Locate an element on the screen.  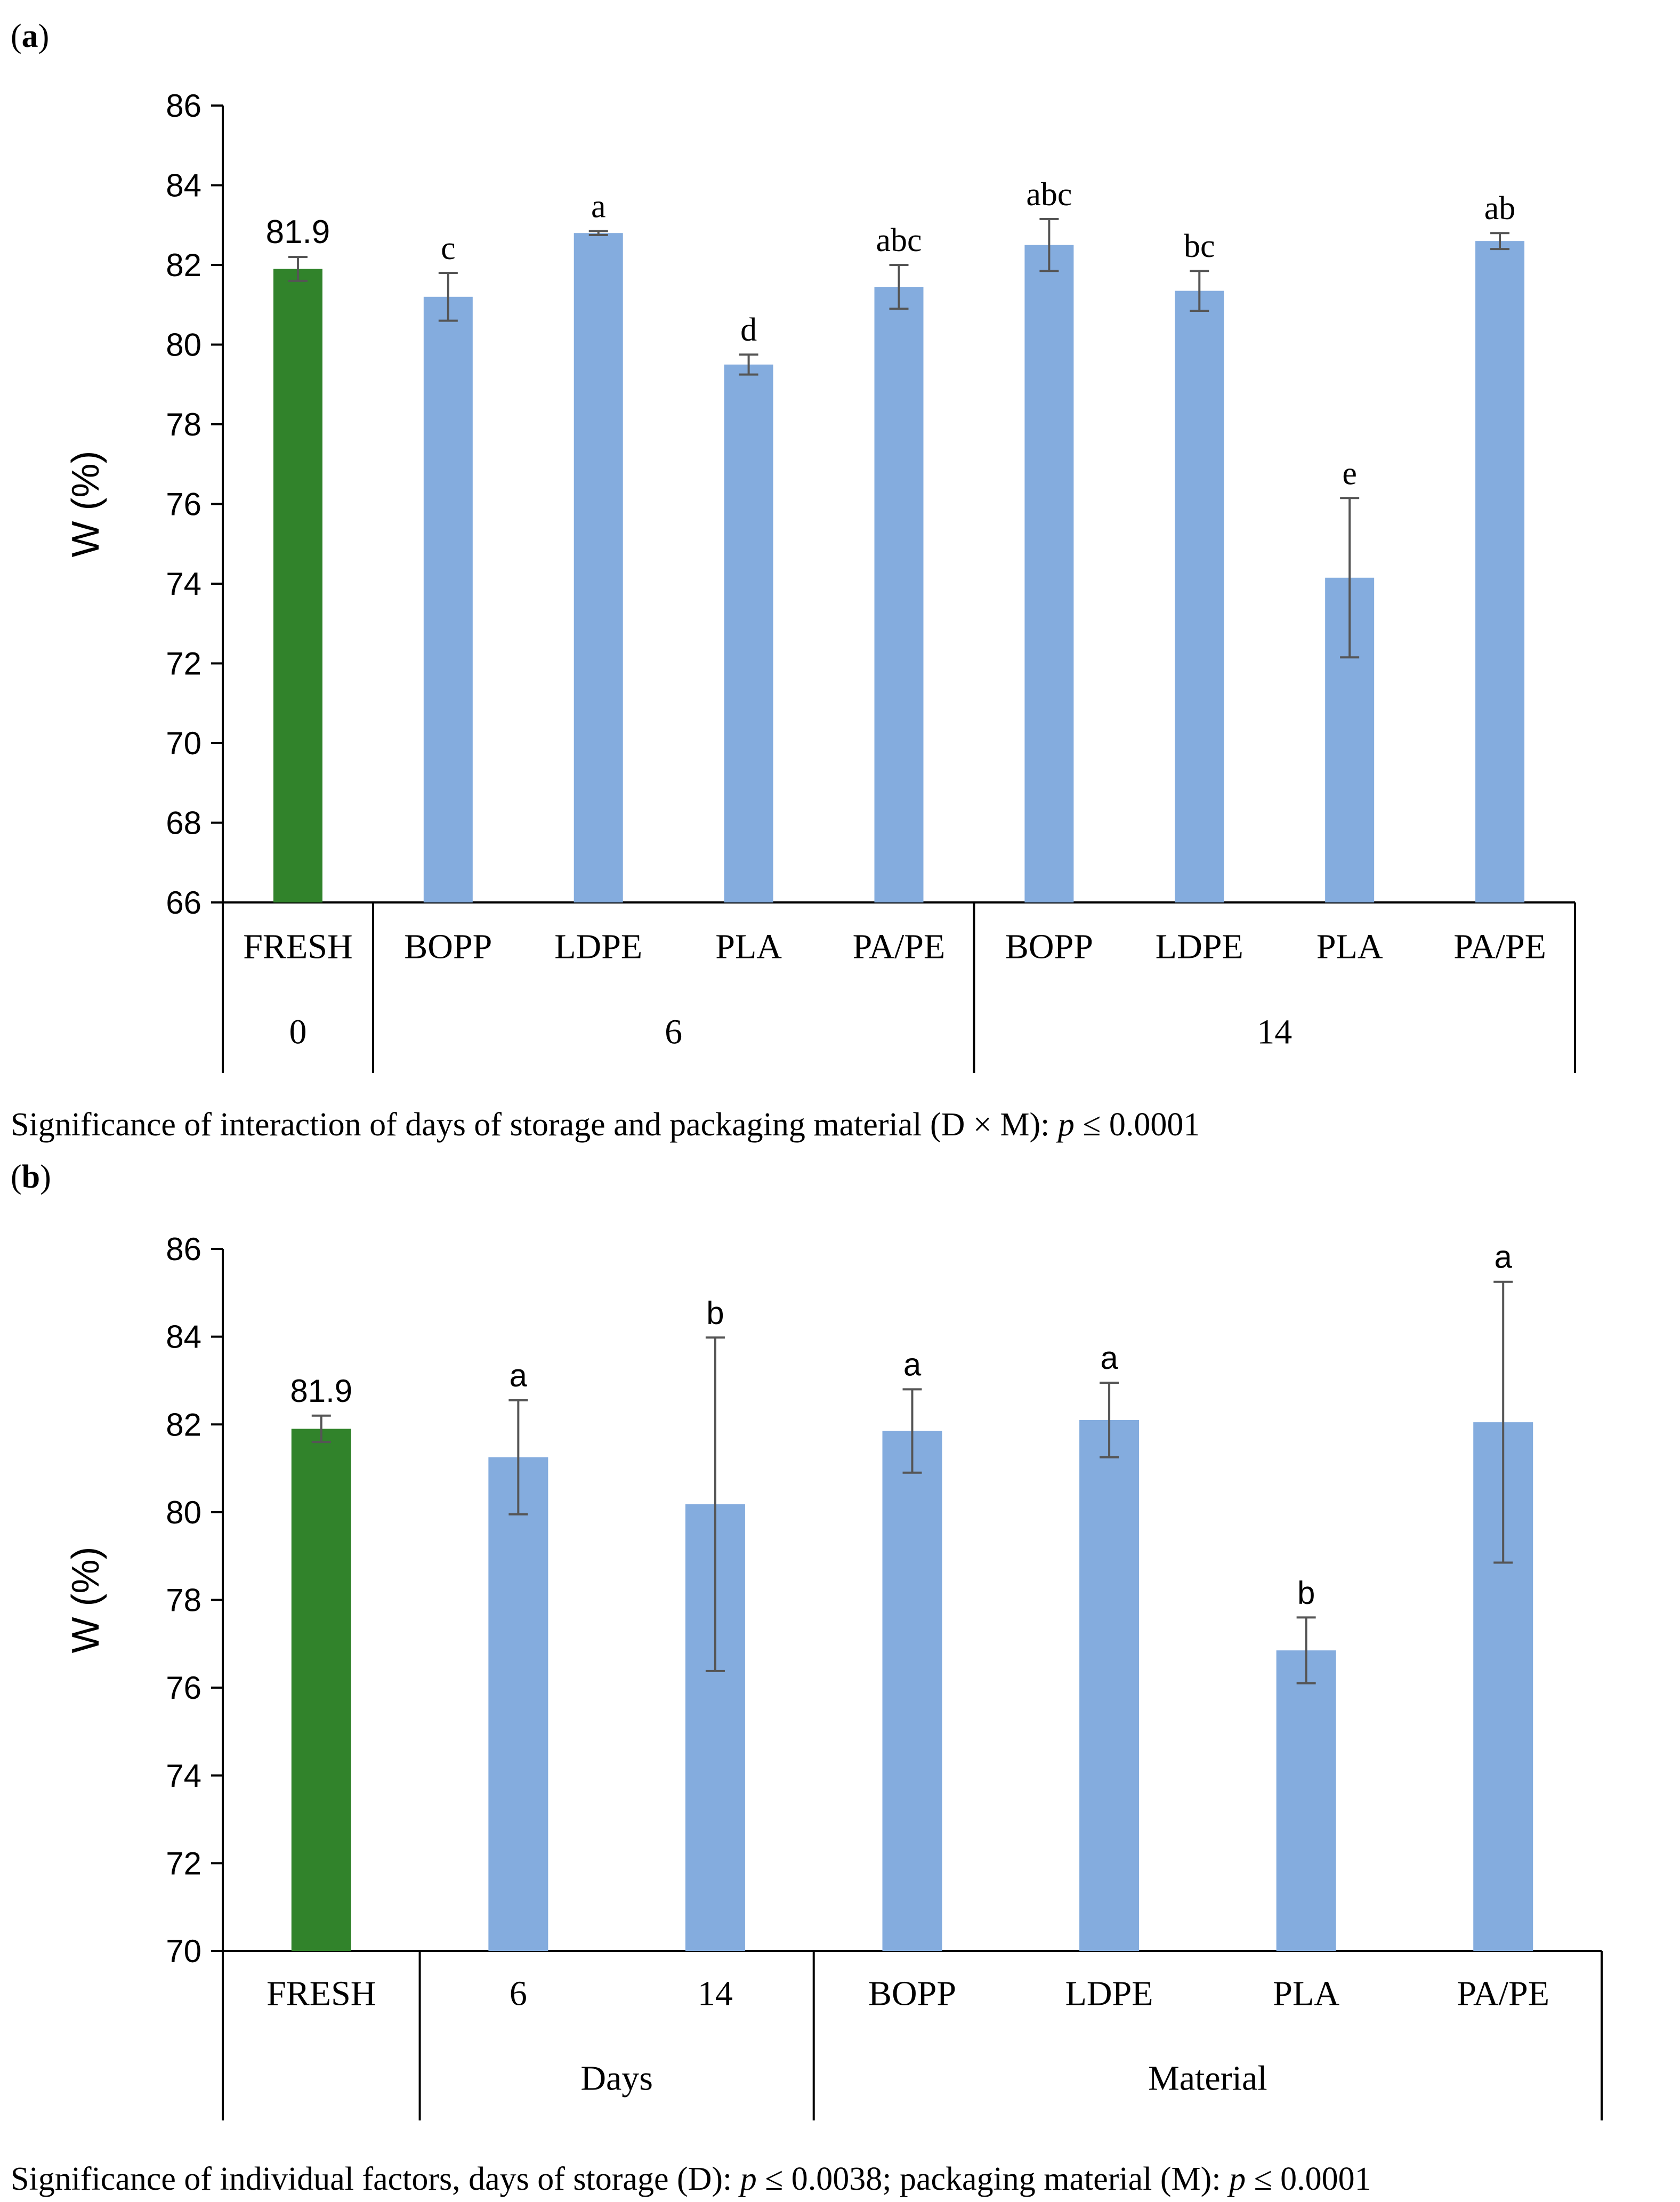
footnote-b-mid: ≤ 0.0038; packaging material (M): is located at coordinates (993, 2179).